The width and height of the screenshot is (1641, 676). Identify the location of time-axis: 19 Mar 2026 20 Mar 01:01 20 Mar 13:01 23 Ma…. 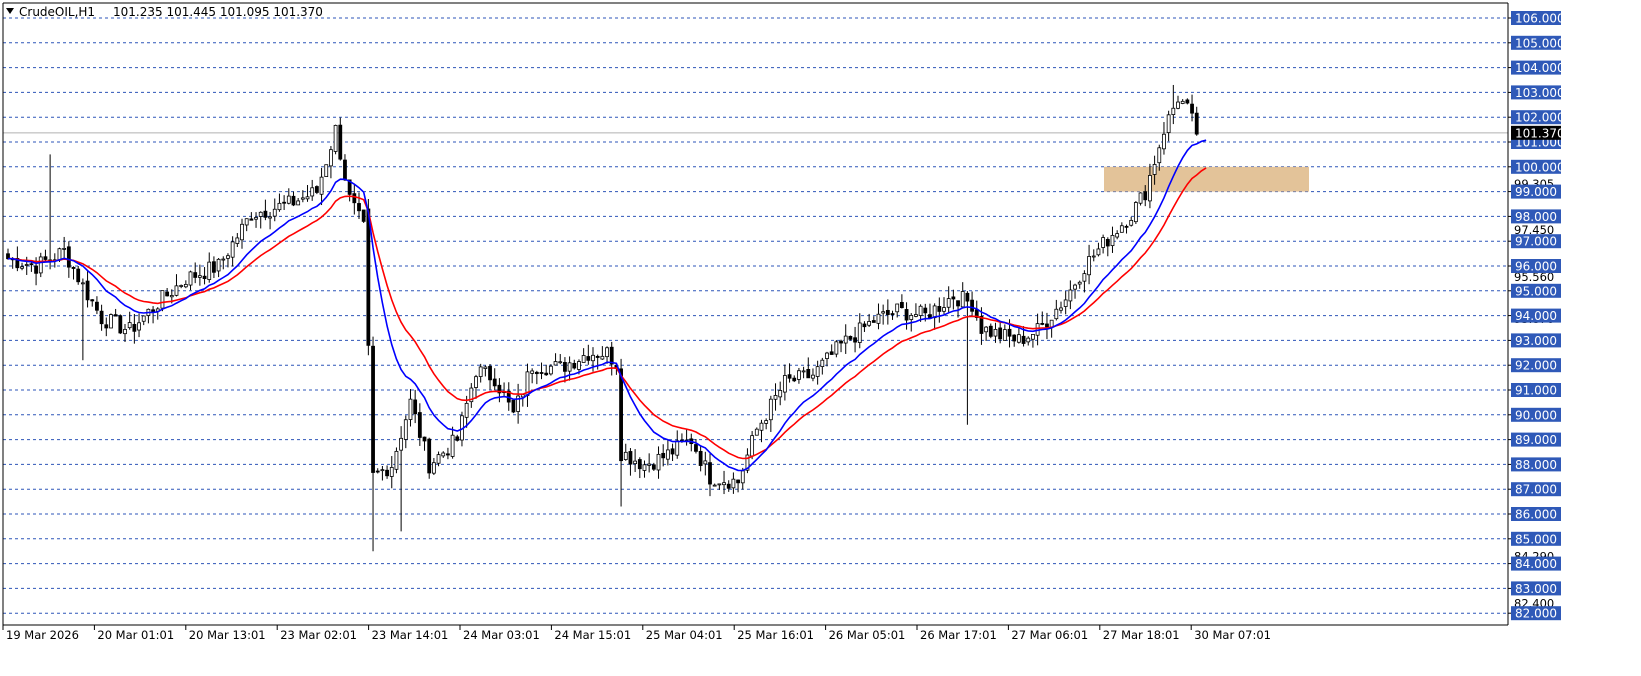
(636, 633).